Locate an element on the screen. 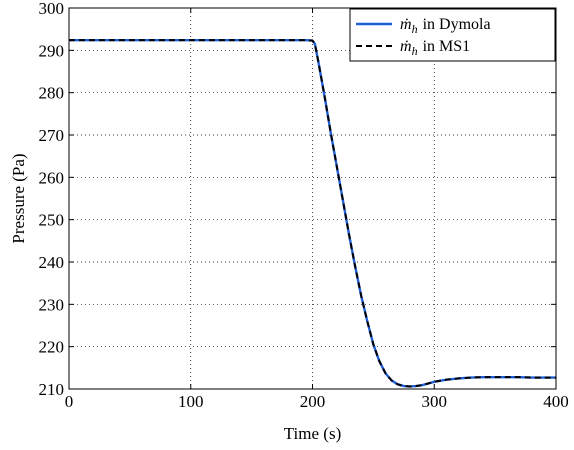 The height and width of the screenshot is (450, 574). y-tick-label: 300 is located at coordinates (52, 9).